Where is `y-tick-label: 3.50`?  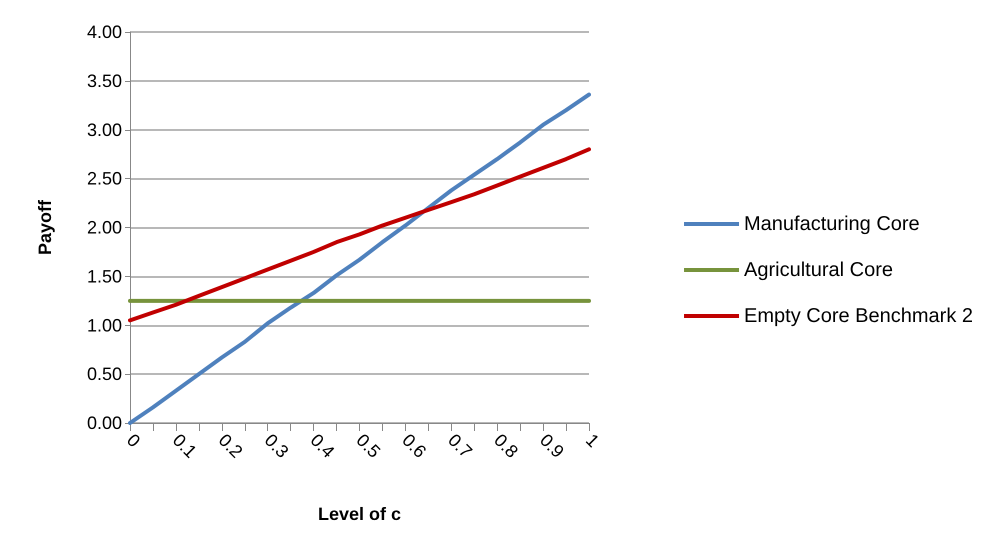 y-tick-label: 3.50 is located at coordinates (104, 80).